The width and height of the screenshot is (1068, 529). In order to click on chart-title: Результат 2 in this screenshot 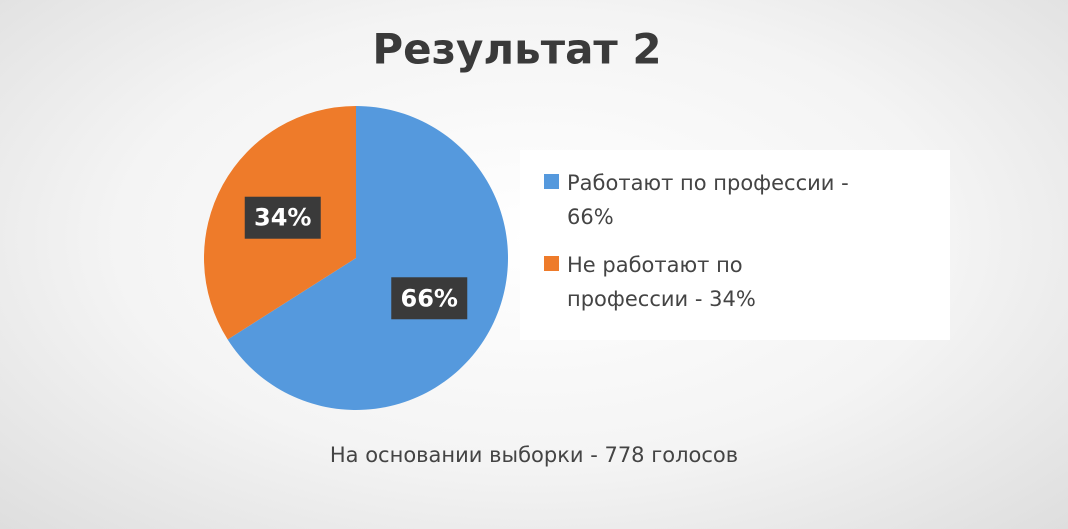, I will do `click(516, 49)`.